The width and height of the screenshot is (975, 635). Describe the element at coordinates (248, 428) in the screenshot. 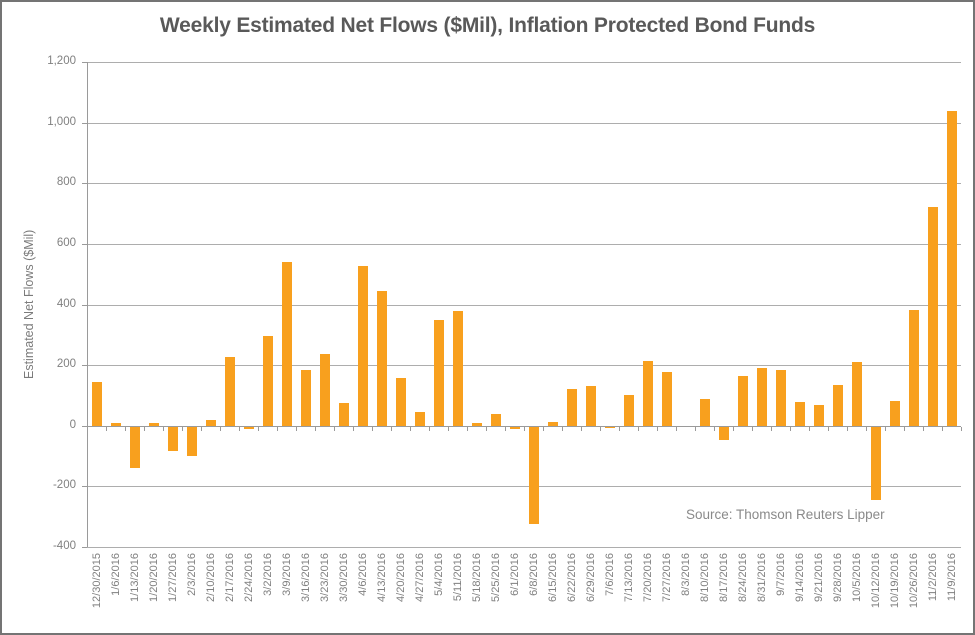

I see `bar-2-24-2016` at that location.